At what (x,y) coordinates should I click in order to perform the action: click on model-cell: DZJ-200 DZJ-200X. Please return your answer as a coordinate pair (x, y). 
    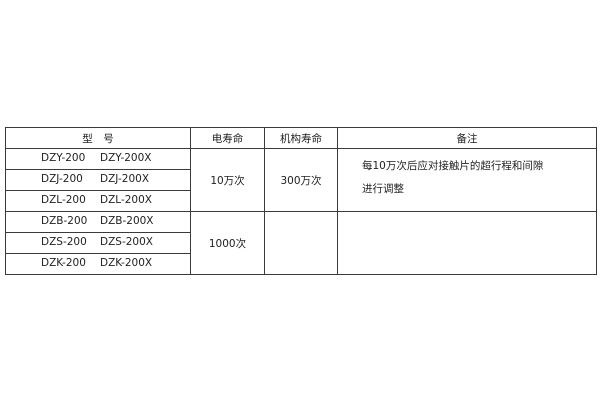
    Looking at the image, I should click on (98, 180).